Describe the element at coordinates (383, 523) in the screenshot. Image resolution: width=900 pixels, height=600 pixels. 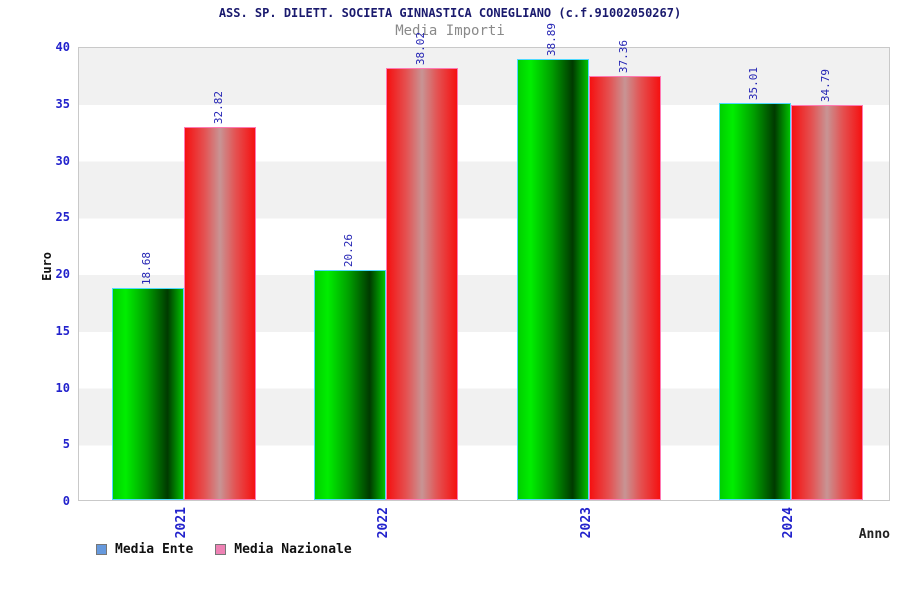
I see `x-tick-2022: 2022` at that location.